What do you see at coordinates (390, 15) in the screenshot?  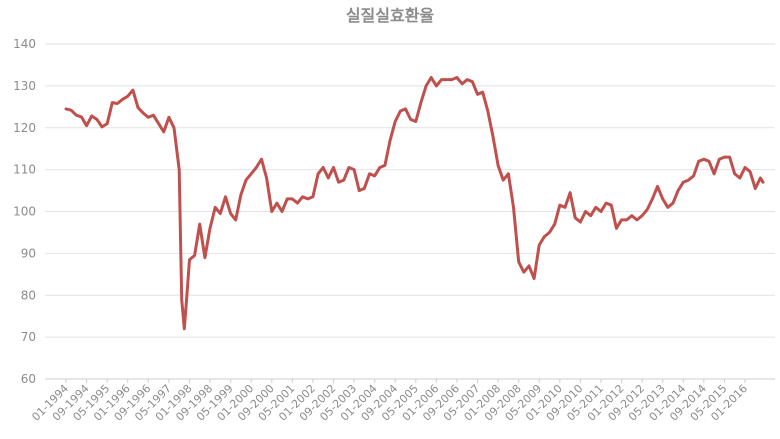 I see `chart-title: 실질실효환율` at bounding box center [390, 15].